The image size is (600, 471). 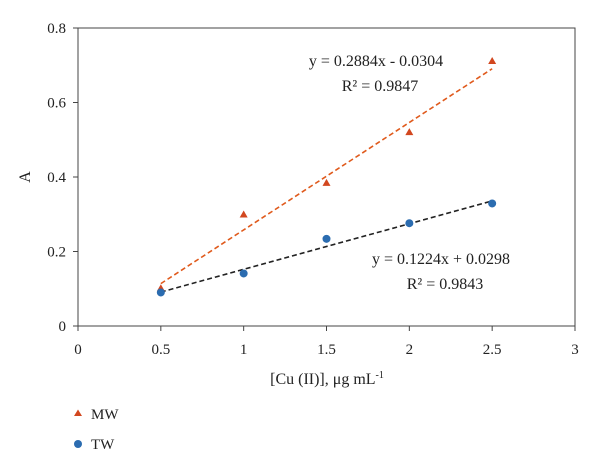 What do you see at coordinates (105, 415) in the screenshot?
I see `legend-label-mw: MW` at bounding box center [105, 415].